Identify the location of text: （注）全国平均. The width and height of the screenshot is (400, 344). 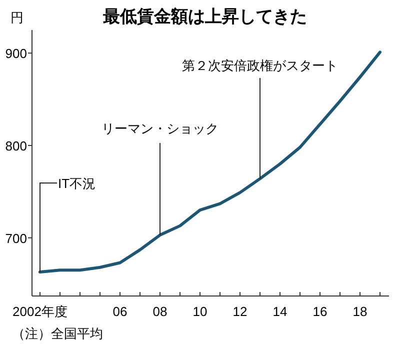
(57, 333).